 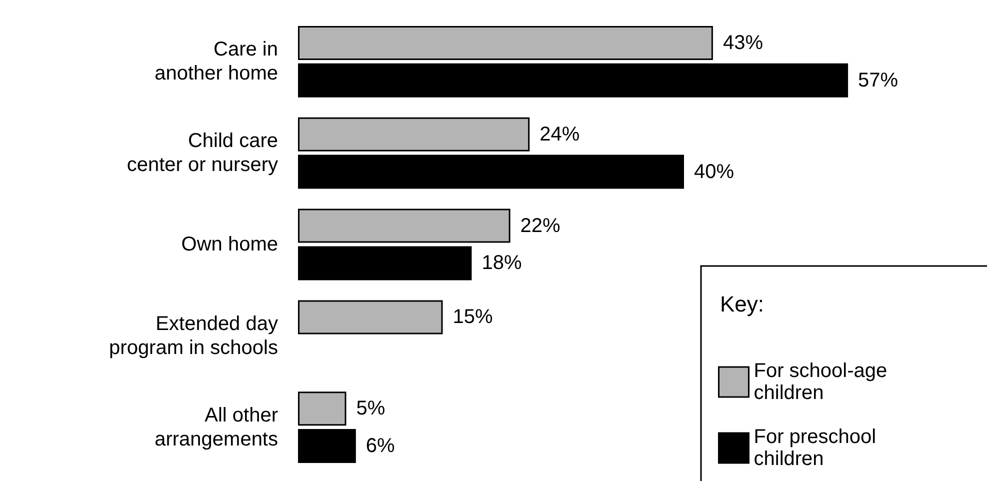 I want to click on y-tick-label: Extended day program in schools, so click(x=193, y=335).